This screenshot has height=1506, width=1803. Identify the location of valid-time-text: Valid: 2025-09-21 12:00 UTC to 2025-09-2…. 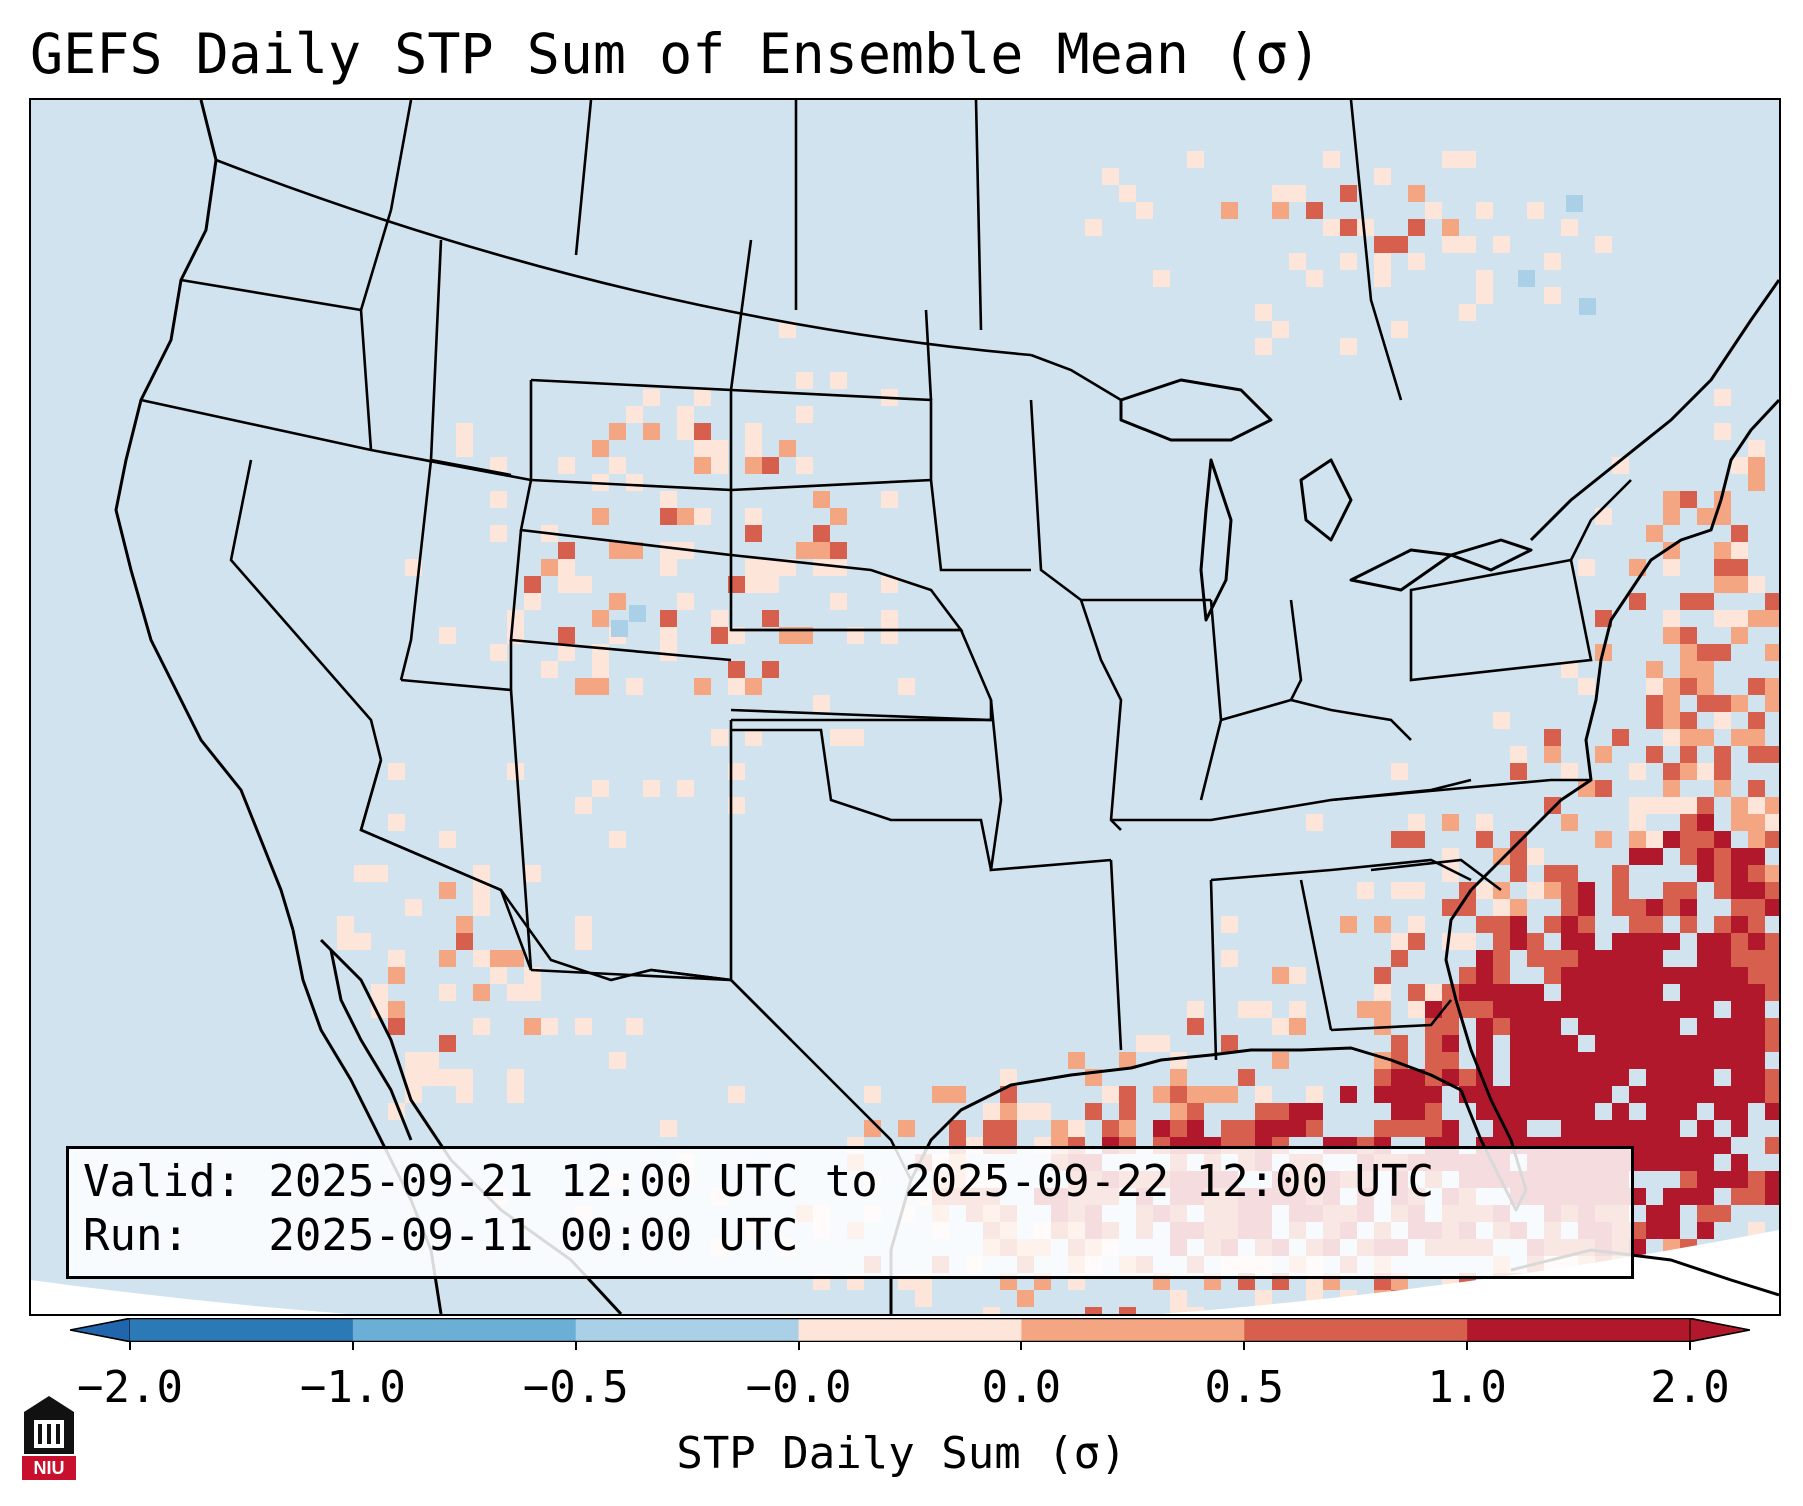
(759, 1181).